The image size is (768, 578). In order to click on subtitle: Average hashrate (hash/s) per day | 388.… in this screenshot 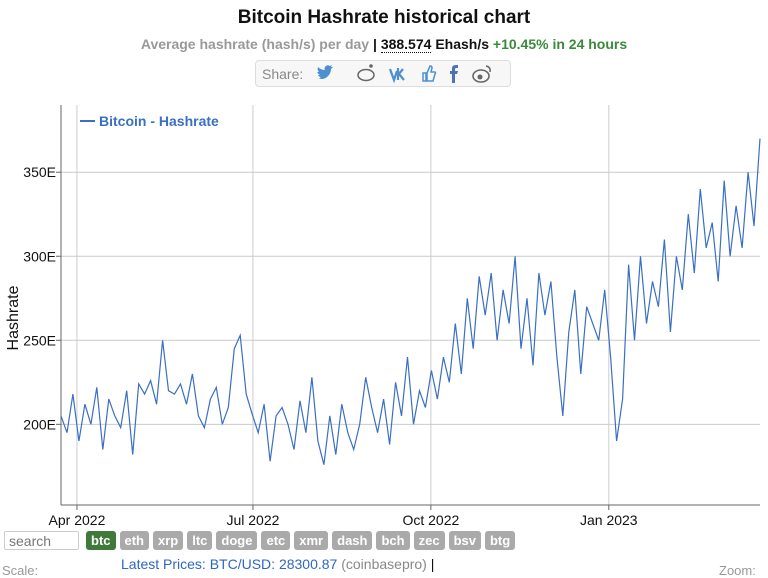, I will do `click(384, 44)`.